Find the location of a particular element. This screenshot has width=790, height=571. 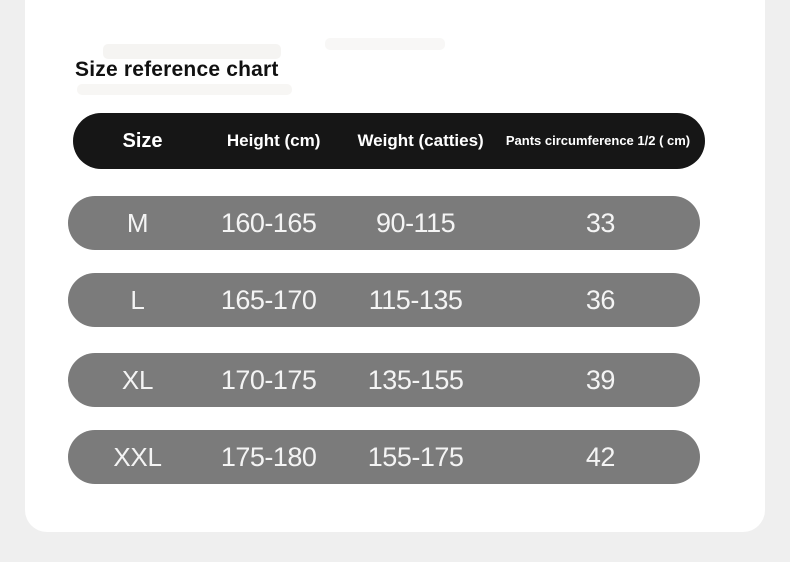

cell-pants: 36 is located at coordinates (600, 299).